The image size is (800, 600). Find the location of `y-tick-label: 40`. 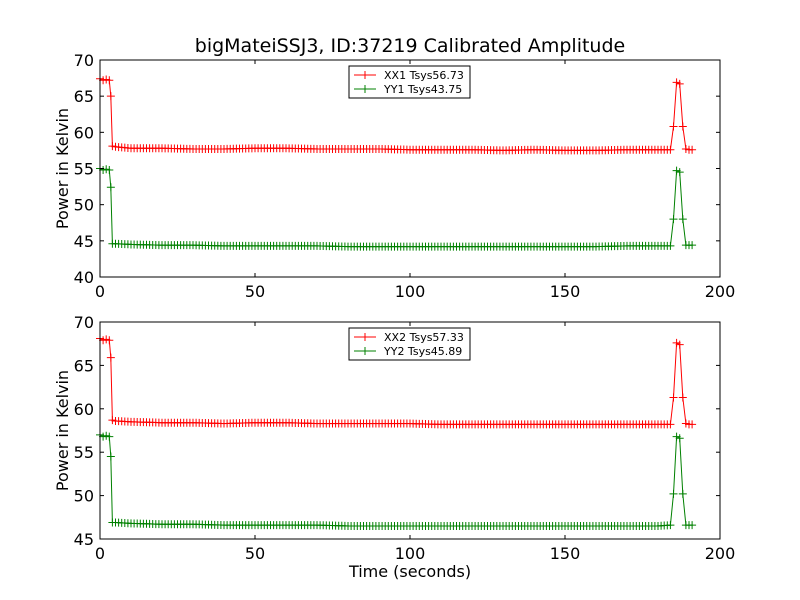

y-tick-label: 40 is located at coordinates (84, 277).